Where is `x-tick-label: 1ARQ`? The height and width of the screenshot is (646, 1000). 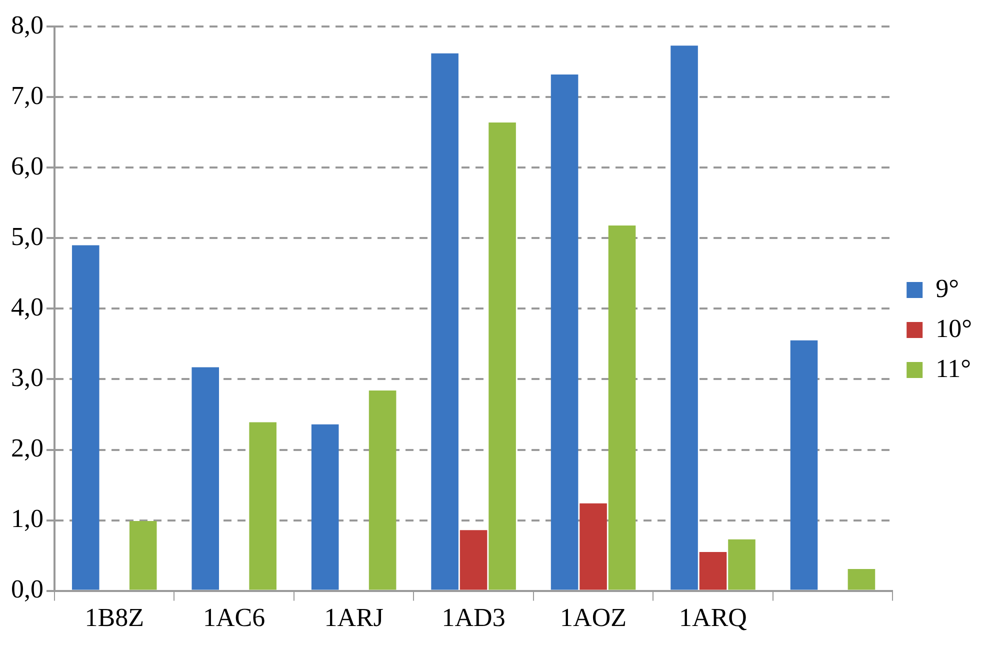 x-tick-label: 1ARQ is located at coordinates (713, 617).